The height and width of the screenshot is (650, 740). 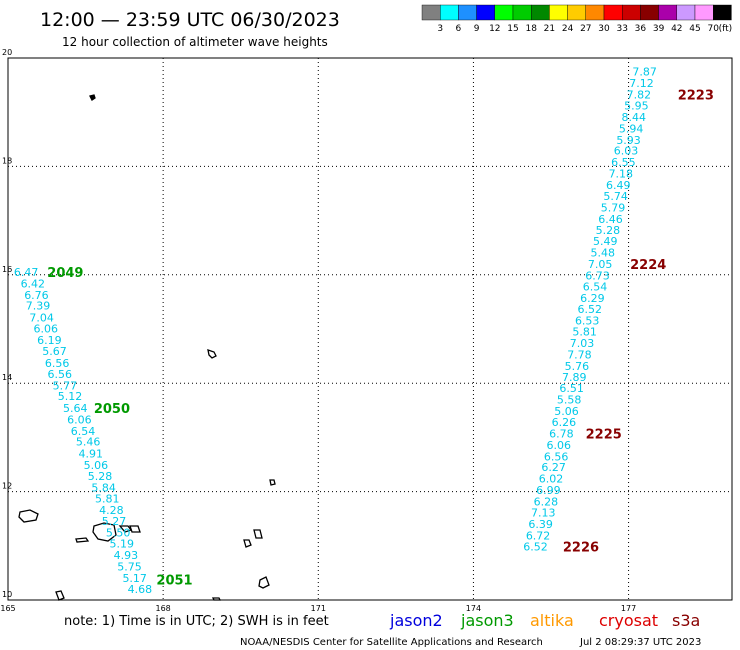 What do you see at coordinates (584, 332) in the screenshot?
I see `wave-height-value: 5.81` at bounding box center [584, 332].